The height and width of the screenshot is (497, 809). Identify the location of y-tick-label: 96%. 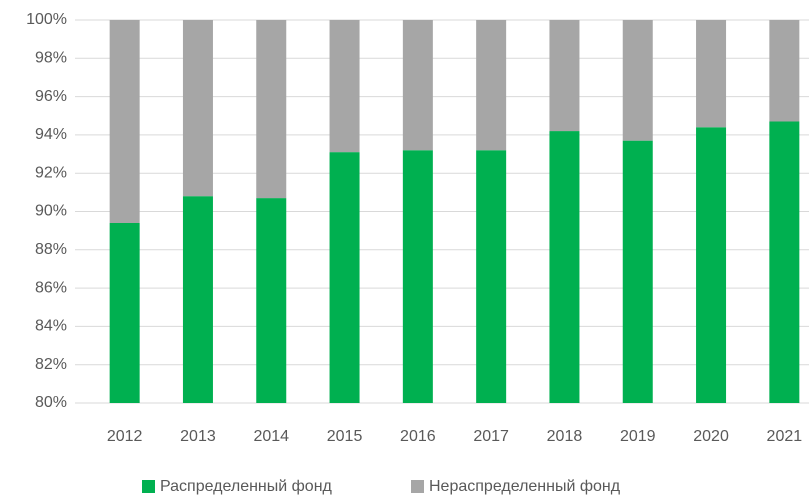
(51, 96).